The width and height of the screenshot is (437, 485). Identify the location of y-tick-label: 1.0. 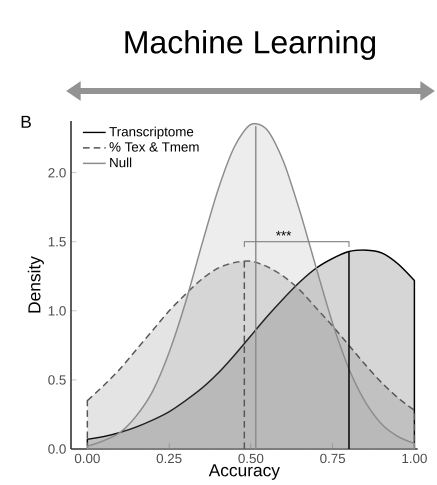
(57, 311).